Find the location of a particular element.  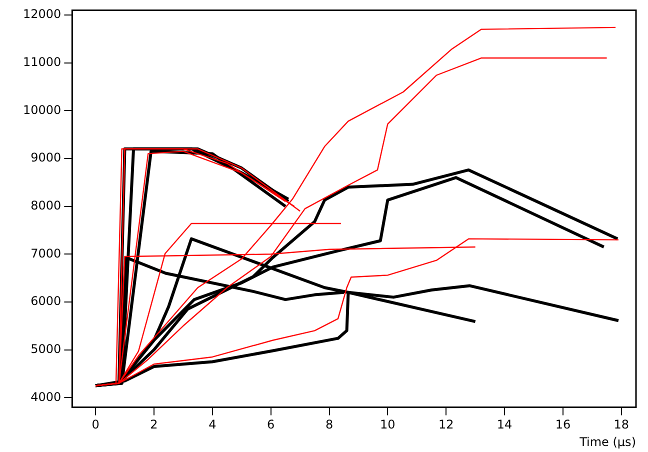

x-tick-label: 10 is located at coordinates (388, 425).